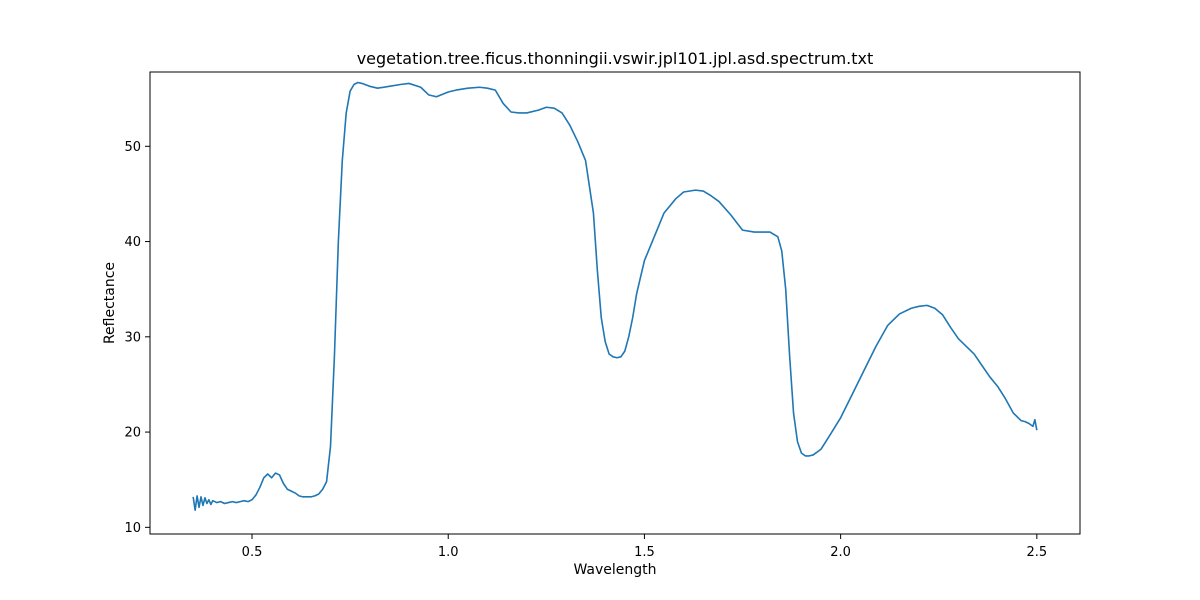  What do you see at coordinates (252, 552) in the screenshot?
I see `x-tick-label: 0.5` at bounding box center [252, 552].